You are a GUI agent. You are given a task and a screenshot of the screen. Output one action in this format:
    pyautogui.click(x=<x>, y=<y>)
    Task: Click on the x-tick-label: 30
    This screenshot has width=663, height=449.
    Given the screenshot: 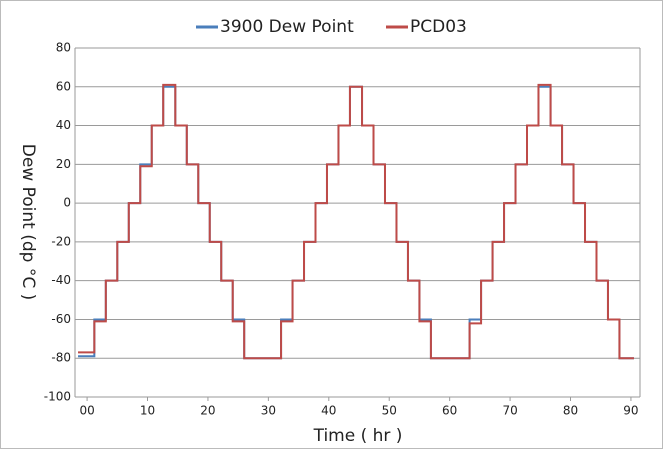 What is the action you would take?
    pyautogui.click(x=268, y=411)
    